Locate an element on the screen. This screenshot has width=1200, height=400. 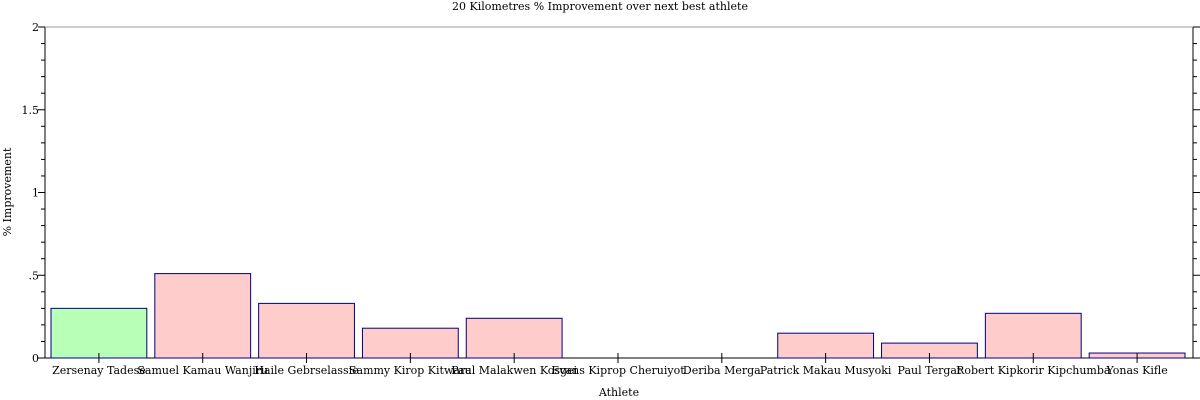
x-tick-label: Paul Tergat is located at coordinates (930, 370).